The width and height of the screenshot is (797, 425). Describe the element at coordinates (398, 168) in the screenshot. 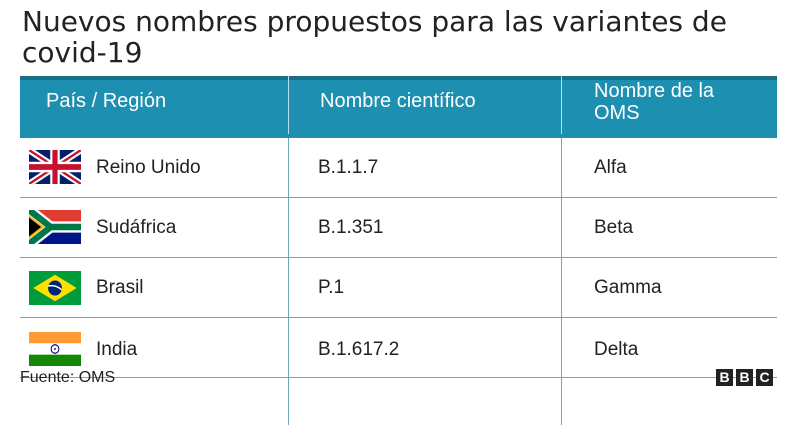

I see `table-row: Reino Unido B.1.1.7 Alfa` at that location.